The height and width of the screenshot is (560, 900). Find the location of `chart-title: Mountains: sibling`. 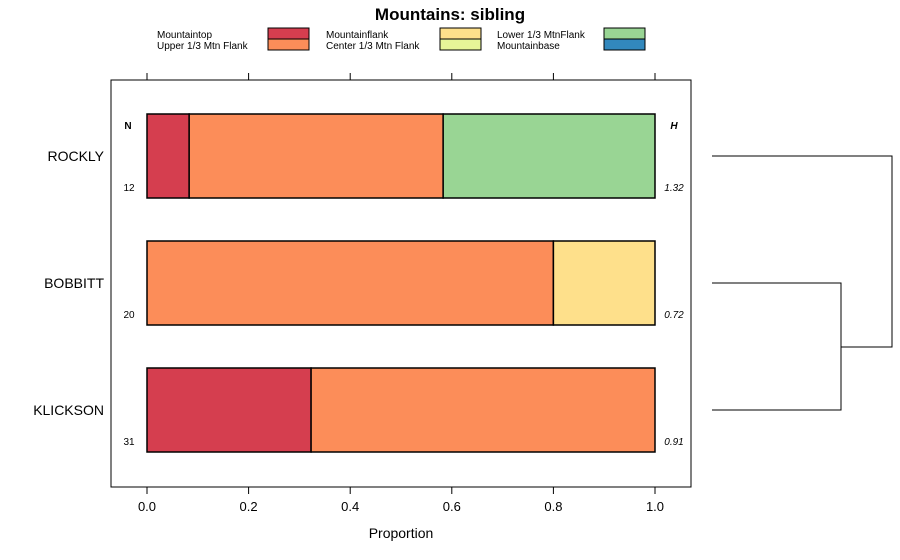

chart-title: Mountains: sibling is located at coordinates (450, 14).